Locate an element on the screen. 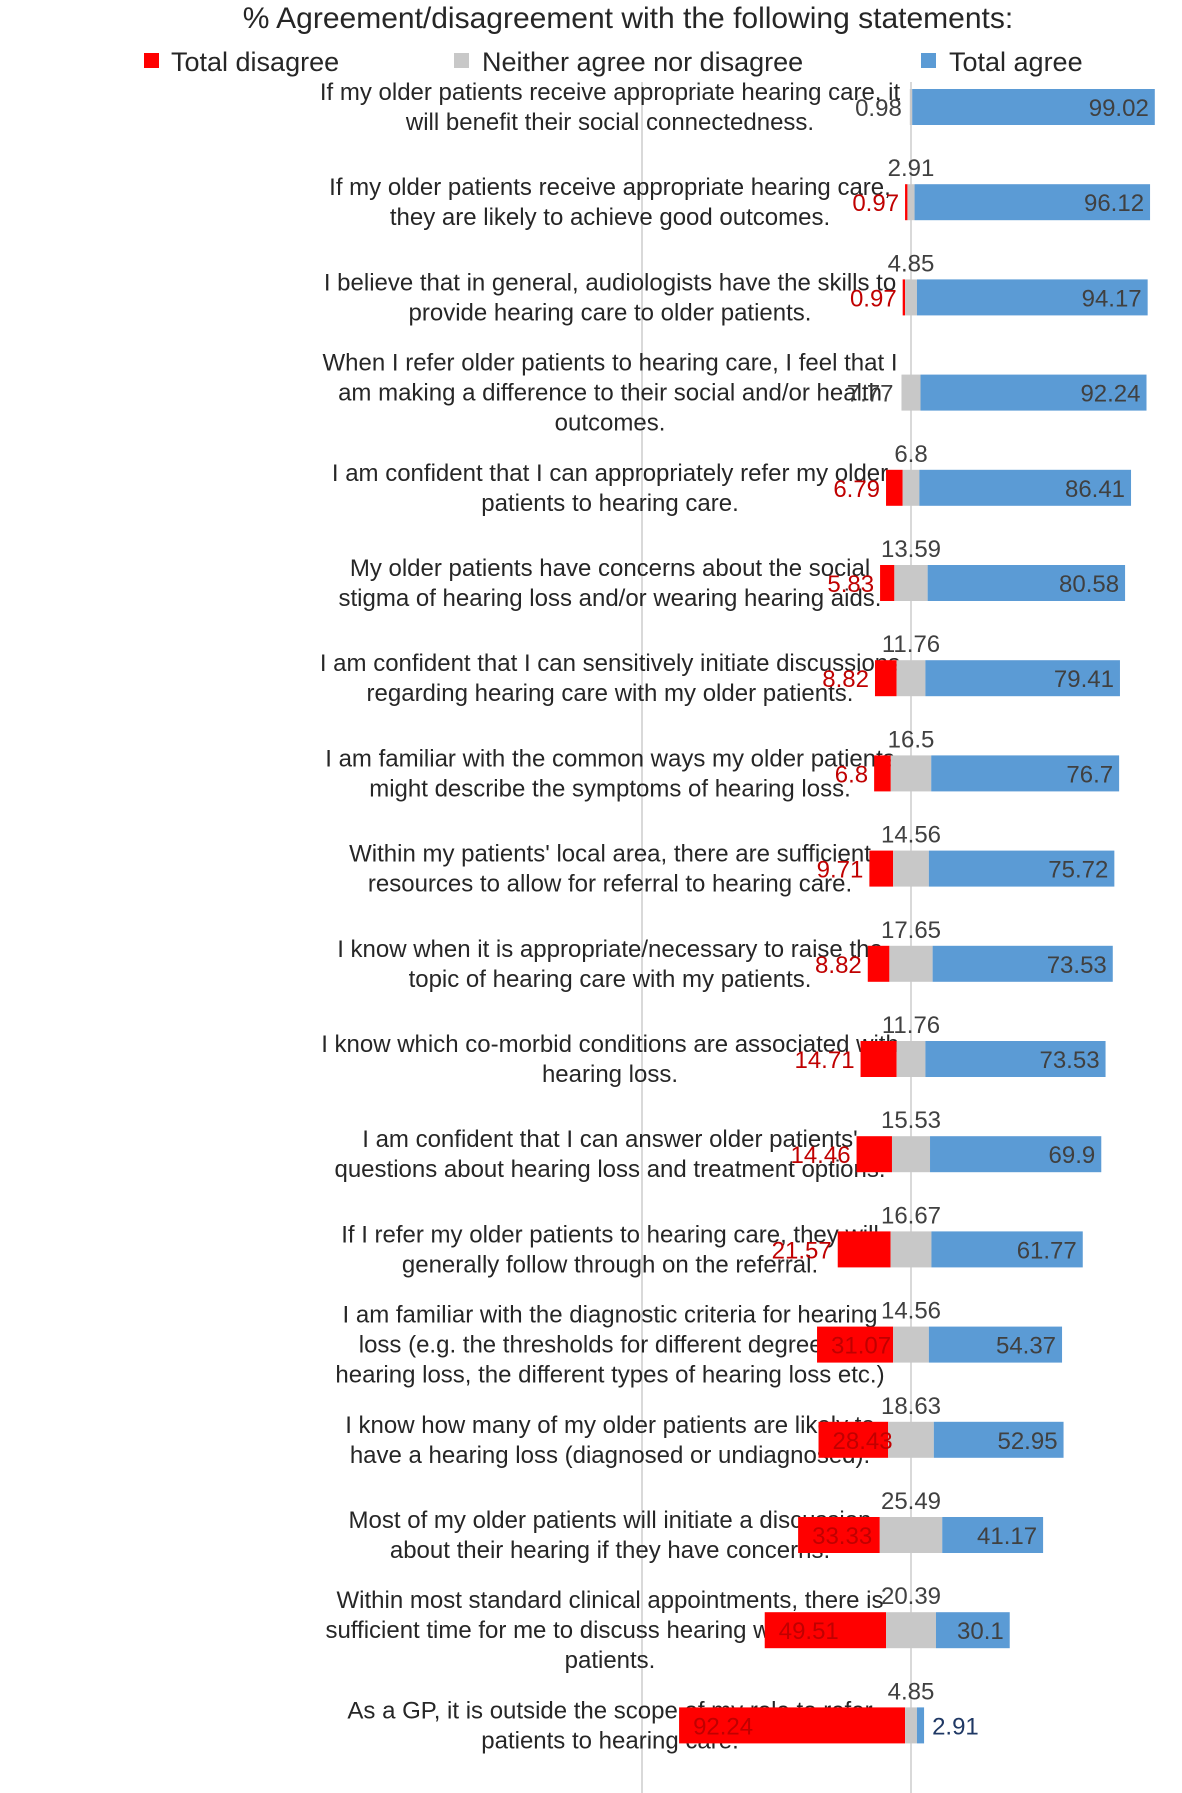 The width and height of the screenshot is (1182, 1793). label-neutral: 14.56 is located at coordinates (911, 835).